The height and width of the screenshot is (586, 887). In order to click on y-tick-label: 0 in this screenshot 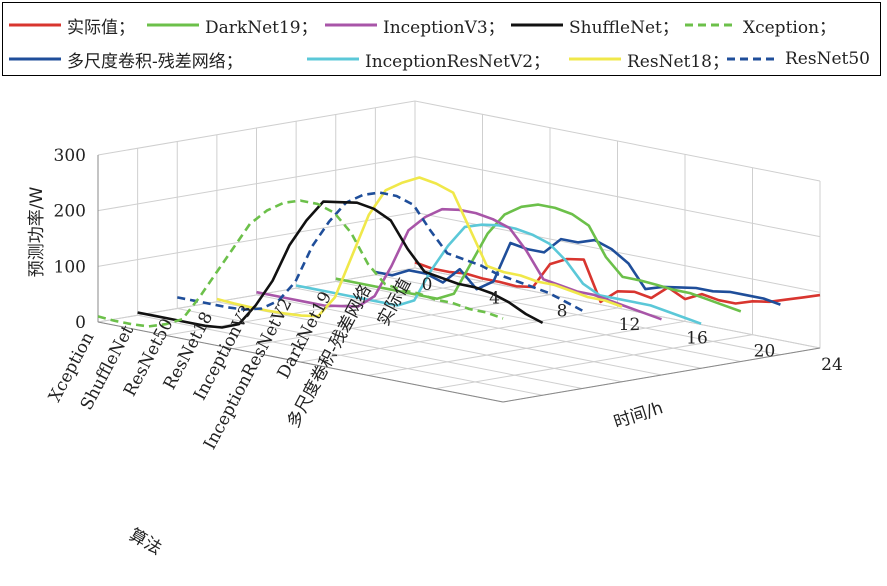, I will do `click(80, 323)`.